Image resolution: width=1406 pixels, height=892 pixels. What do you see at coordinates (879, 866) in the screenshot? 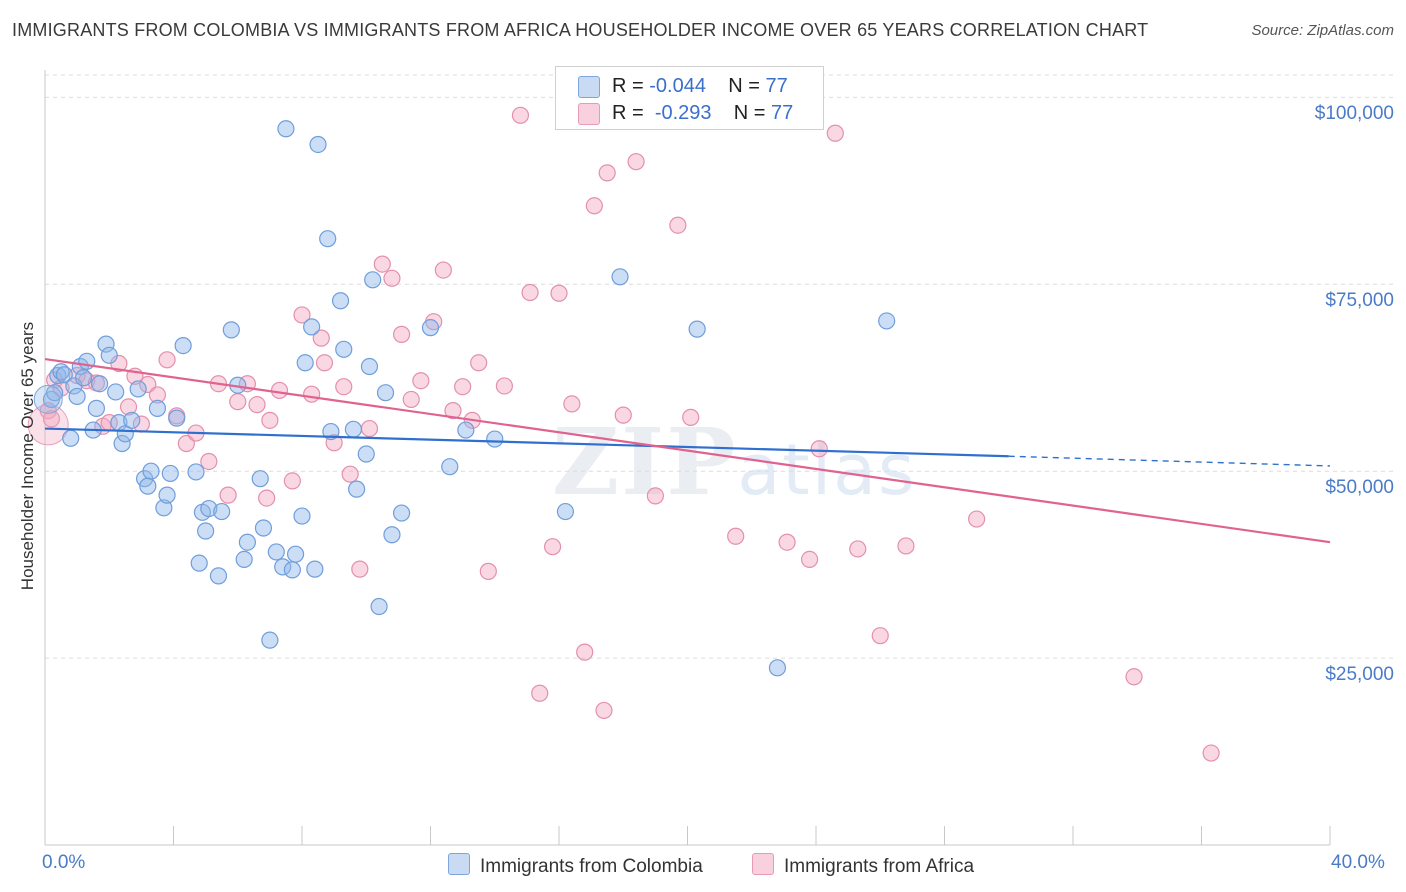
I see `legend-label-africa: Immigrants from Africa` at bounding box center [879, 866].